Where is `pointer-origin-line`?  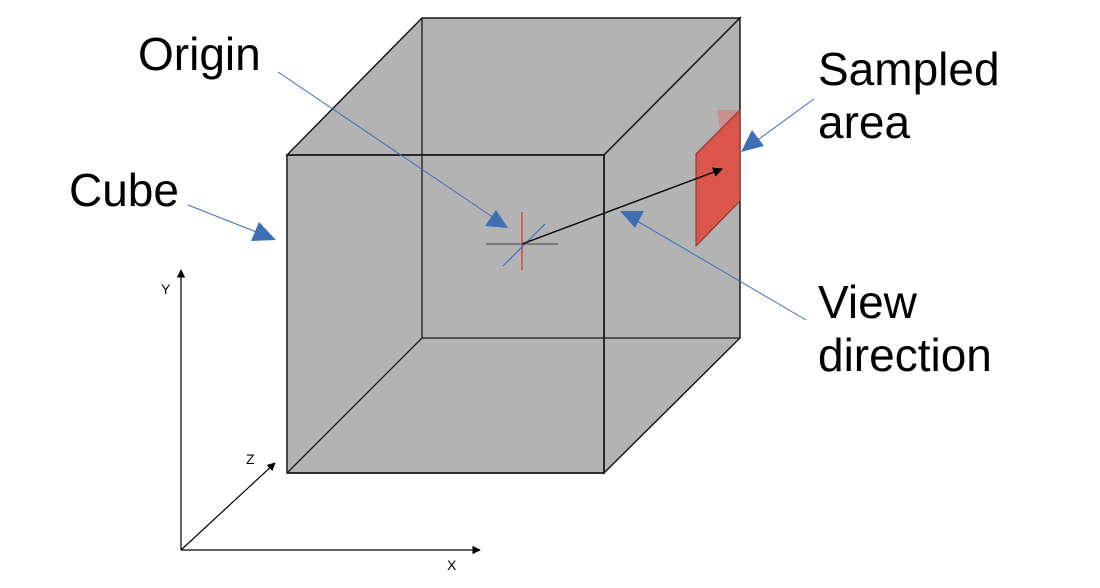
pointer-origin-line is located at coordinates (387, 146).